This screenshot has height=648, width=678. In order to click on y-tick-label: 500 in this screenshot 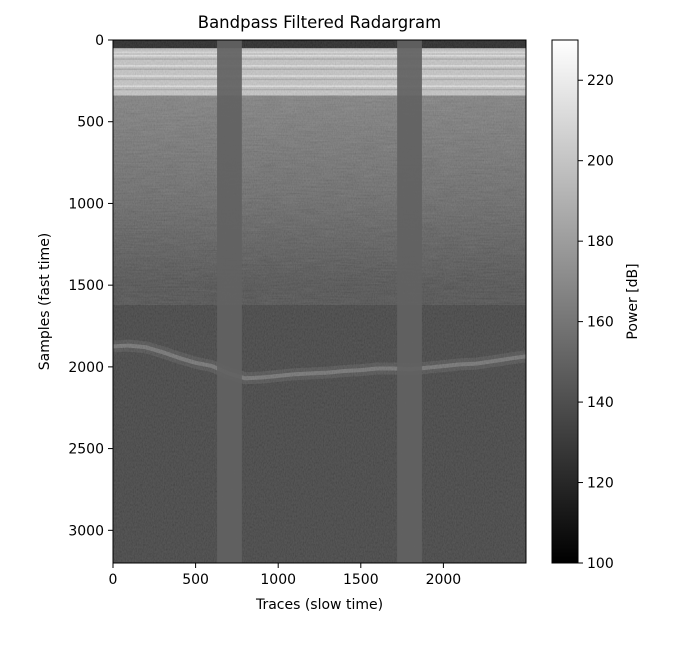, I will do `click(90, 123)`.